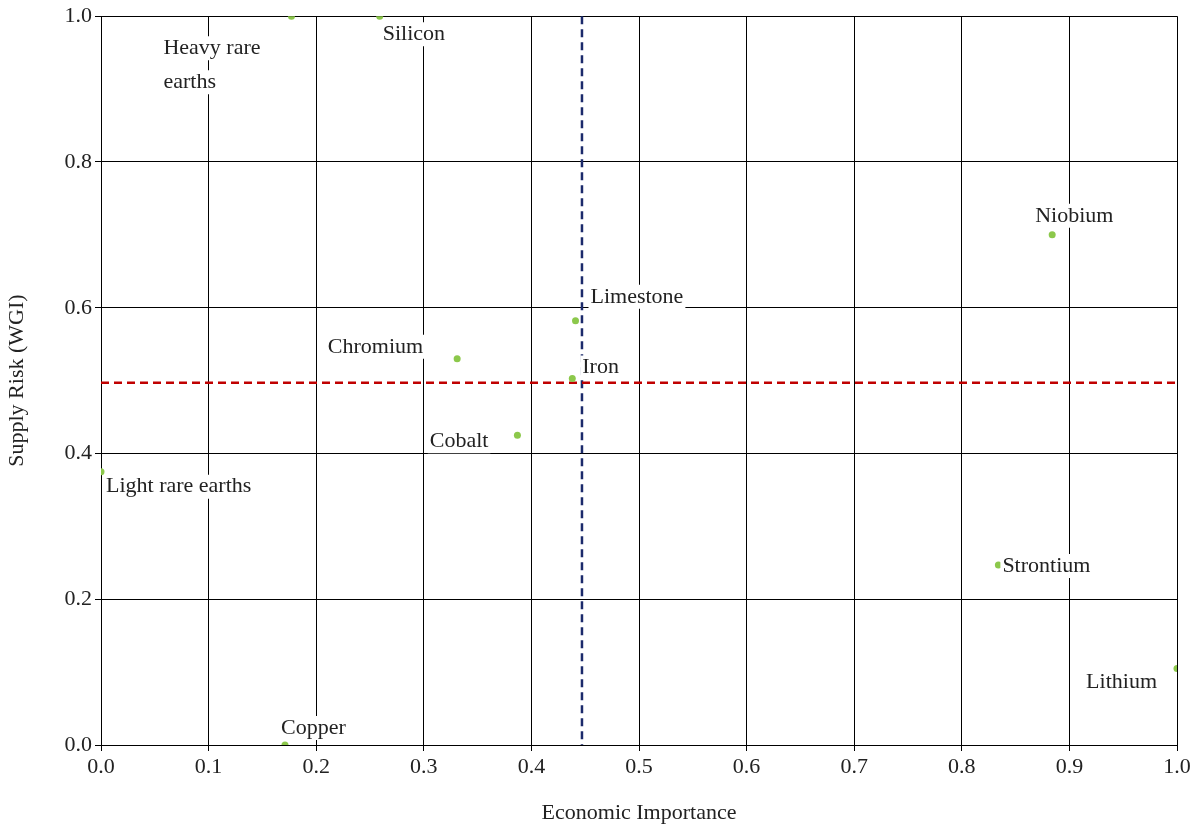  Describe the element at coordinates (424, 765) in the screenshot. I see `x-tick-label: 0.3` at that location.